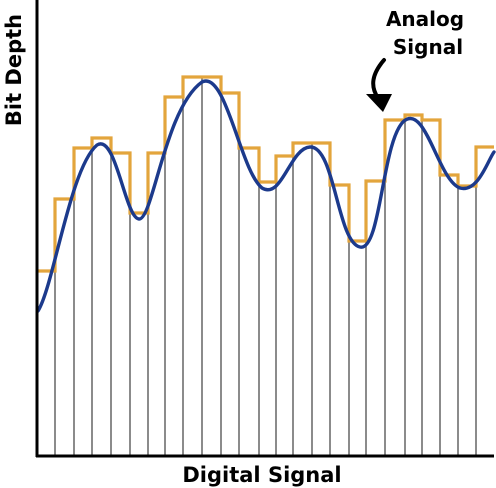  Describe the element at coordinates (379, 85) in the screenshot. I see `annotation-arrow-icon` at that location.